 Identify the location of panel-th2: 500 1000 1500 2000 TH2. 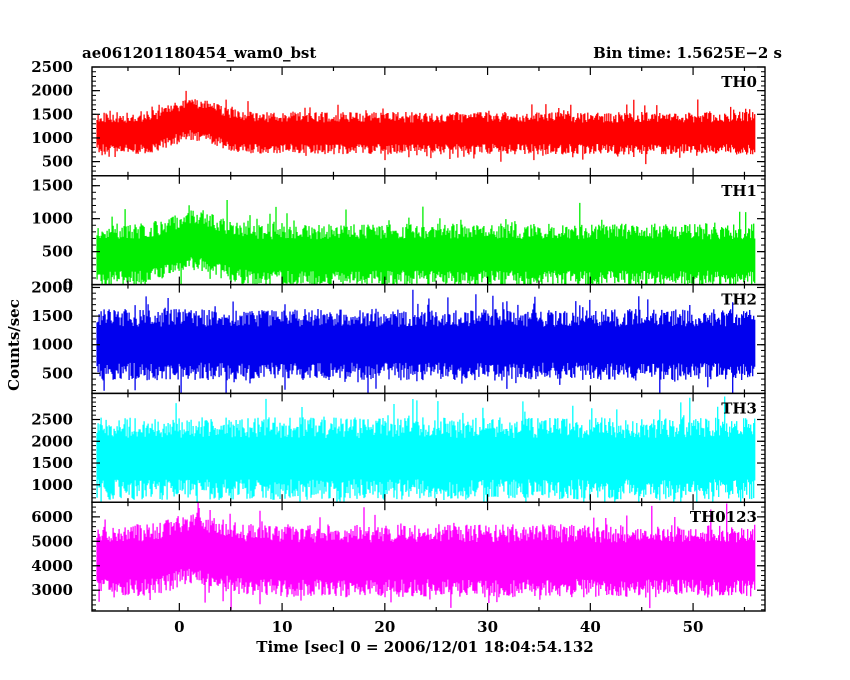
(398, 336).